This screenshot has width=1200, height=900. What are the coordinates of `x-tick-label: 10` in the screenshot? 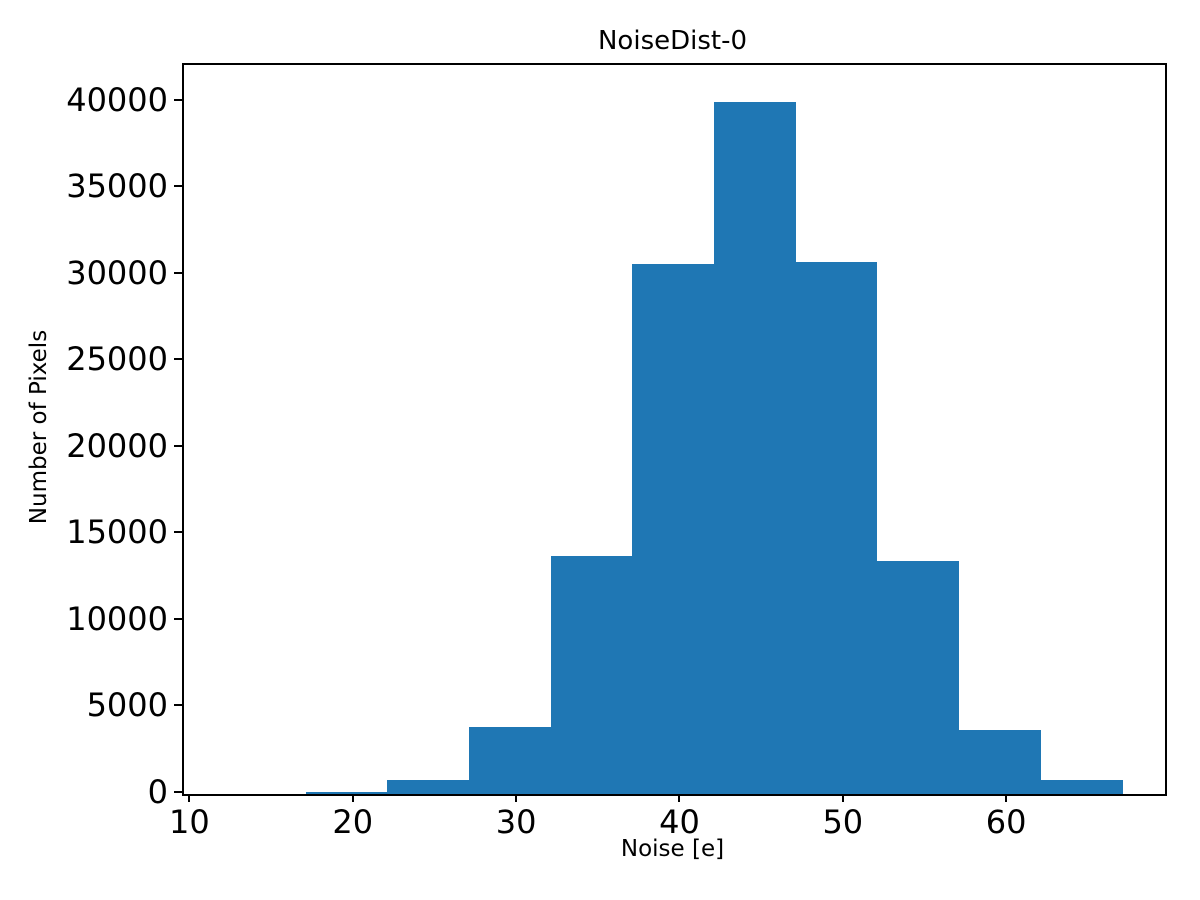 It's located at (189, 822).